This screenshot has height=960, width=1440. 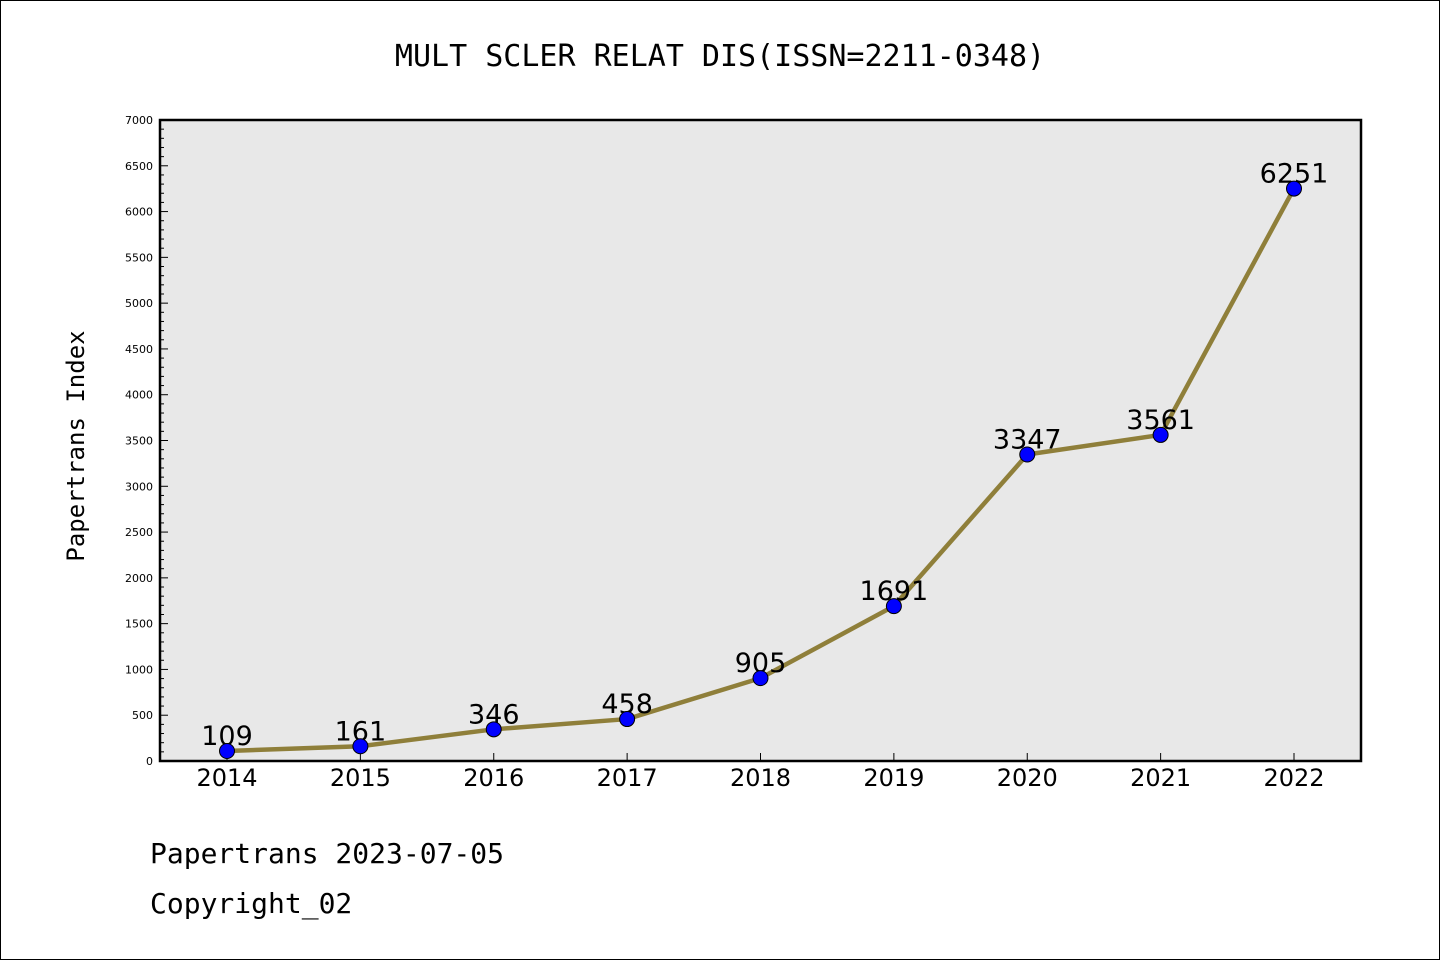 I want to click on y-tick-label: 500, so click(x=142, y=715).